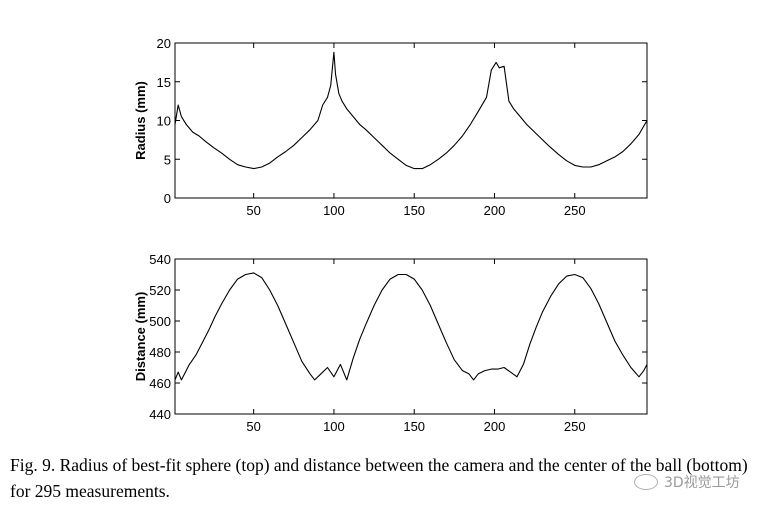  Describe the element at coordinates (575, 210) in the screenshot. I see `radius-x-tick-label: 250` at that location.